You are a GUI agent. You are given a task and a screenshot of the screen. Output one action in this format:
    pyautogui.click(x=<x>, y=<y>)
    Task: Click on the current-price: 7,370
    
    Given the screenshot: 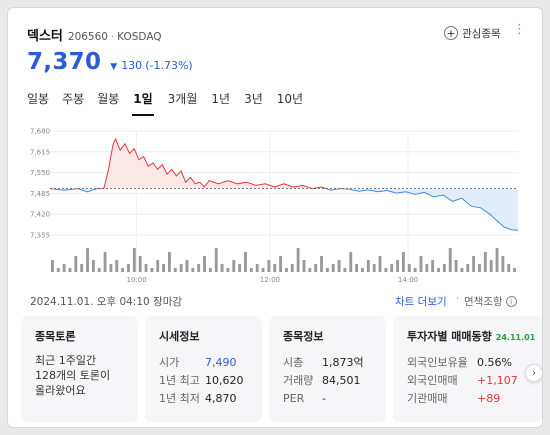 What is the action you would take?
    pyautogui.click(x=64, y=62)
    